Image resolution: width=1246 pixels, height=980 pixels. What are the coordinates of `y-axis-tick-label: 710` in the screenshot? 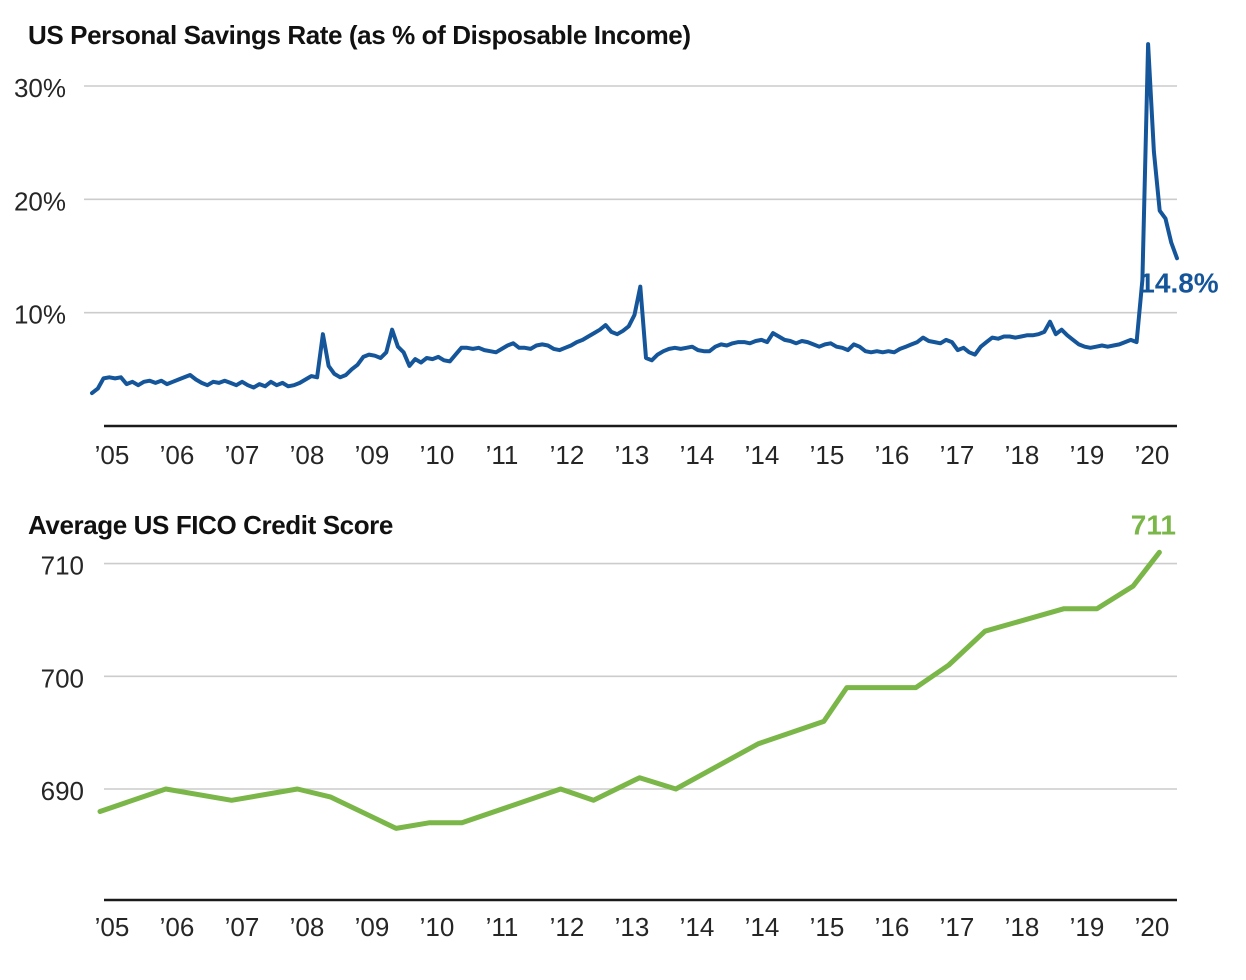 It's located at (62, 566).